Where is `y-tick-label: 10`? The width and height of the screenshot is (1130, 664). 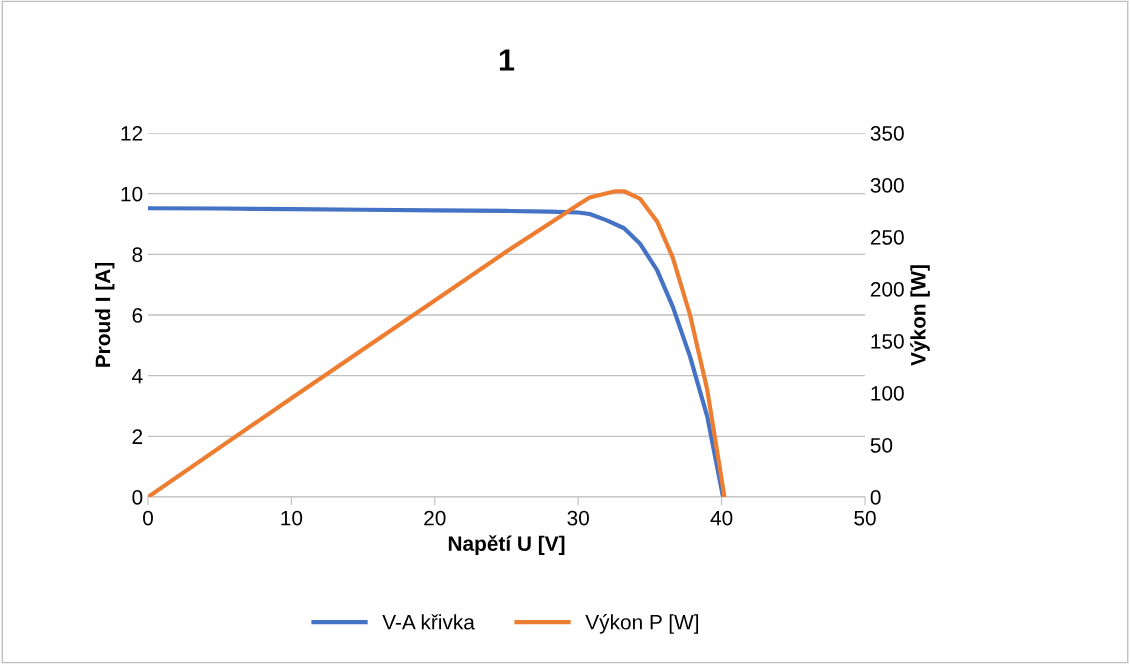 y-tick-label: 10 is located at coordinates (132, 194).